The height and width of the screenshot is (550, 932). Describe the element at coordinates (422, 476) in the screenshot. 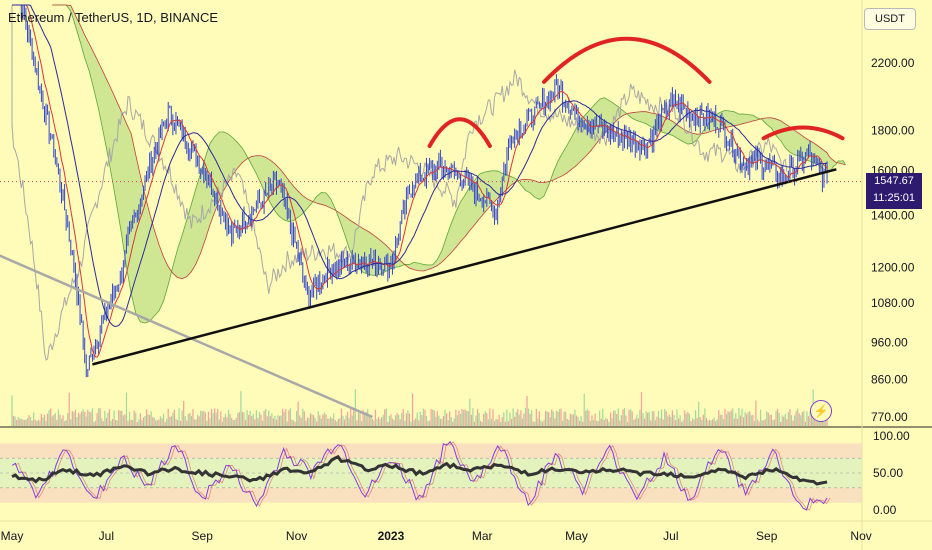

I see `stoch-d-line` at that location.